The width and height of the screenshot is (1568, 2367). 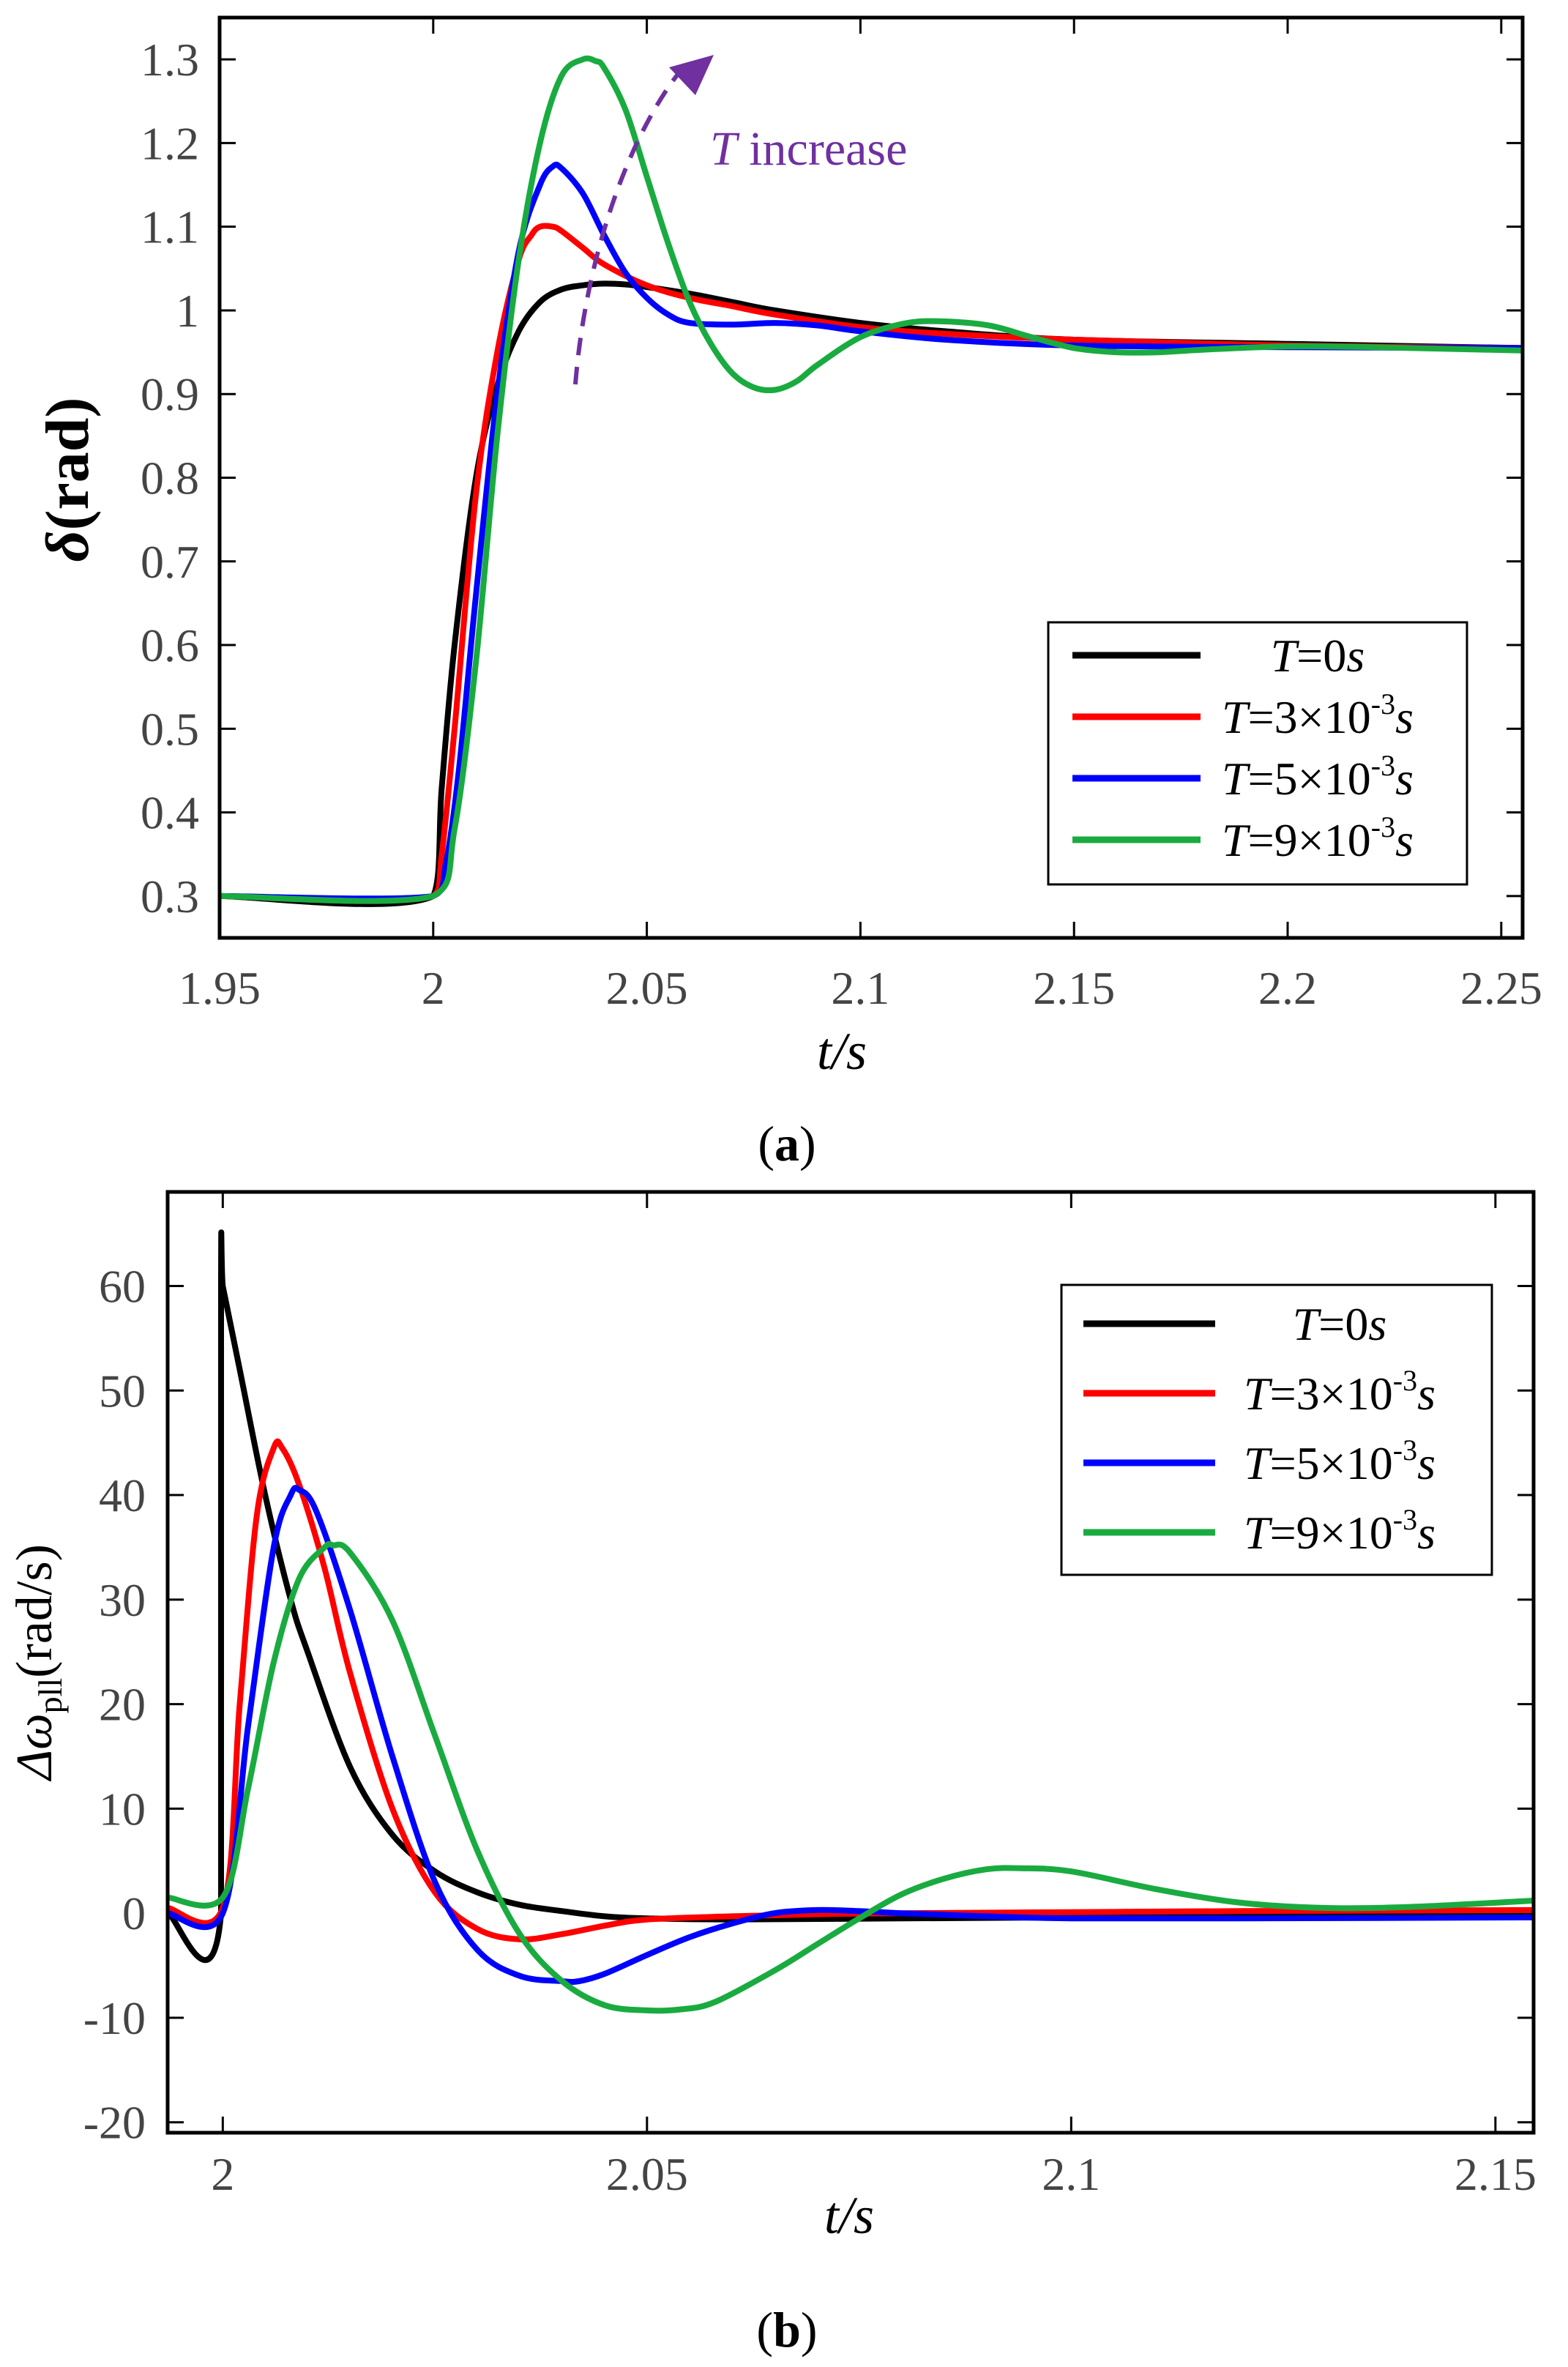 I want to click on caption-a-label: a, so click(x=786, y=1143).